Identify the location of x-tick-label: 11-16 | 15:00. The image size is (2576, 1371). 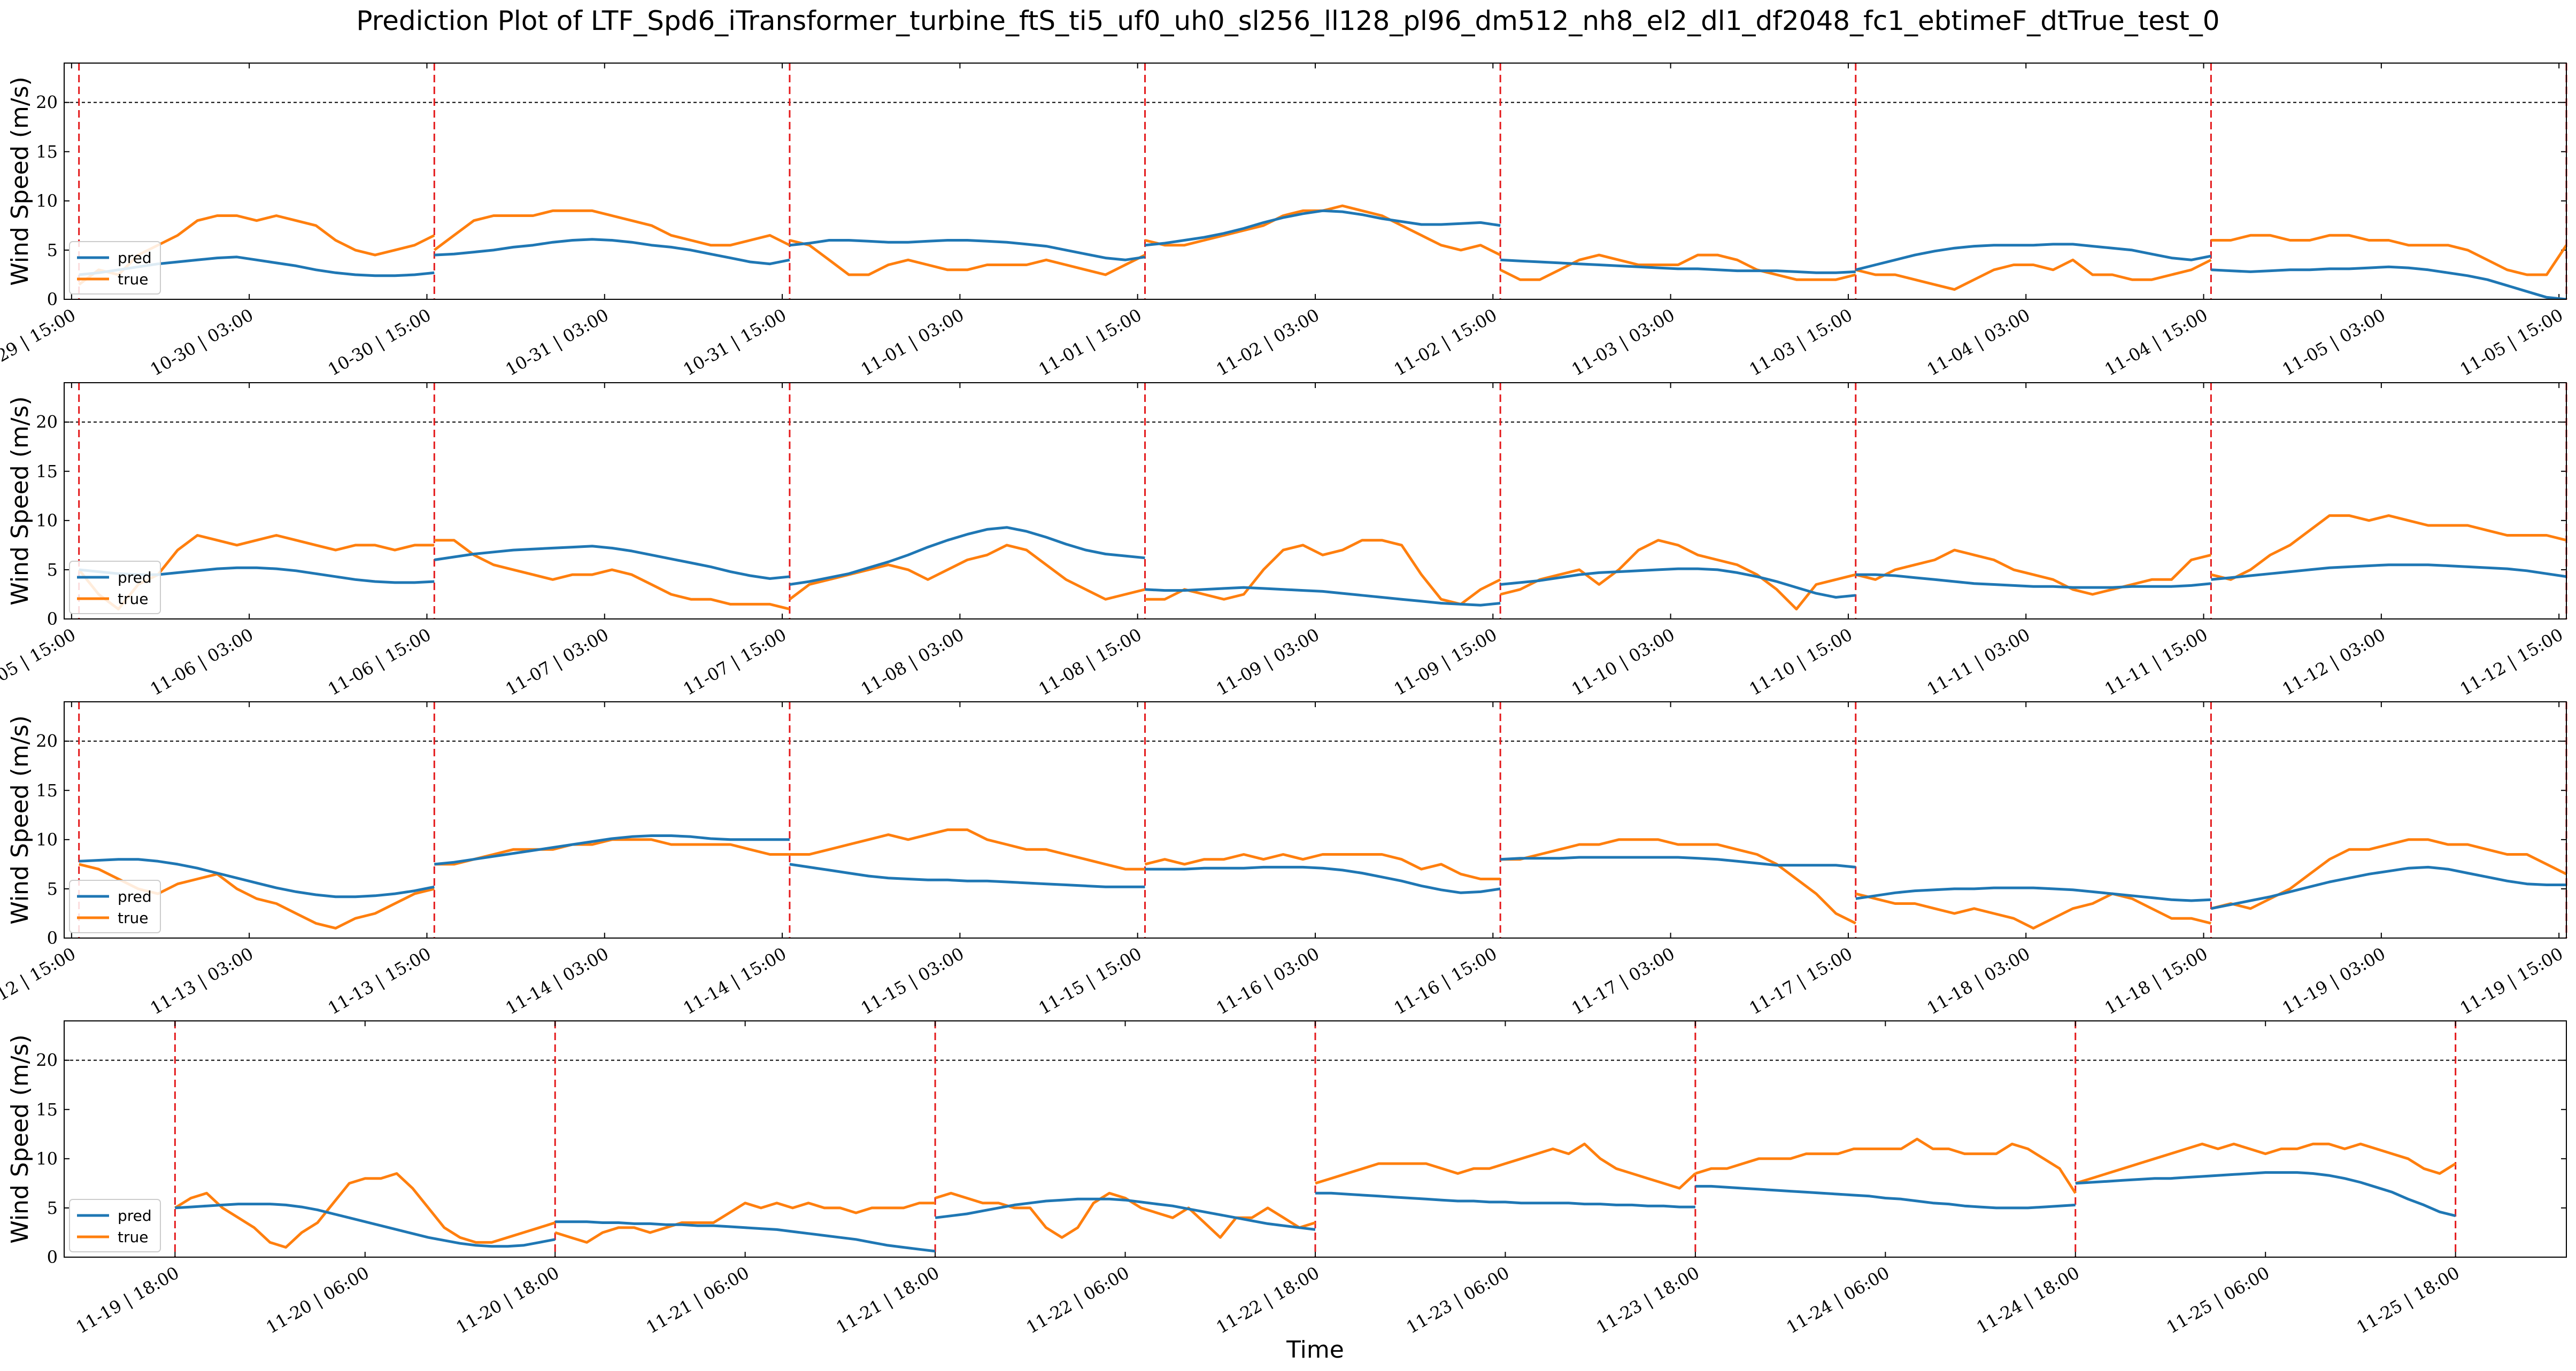
(1446, 981).